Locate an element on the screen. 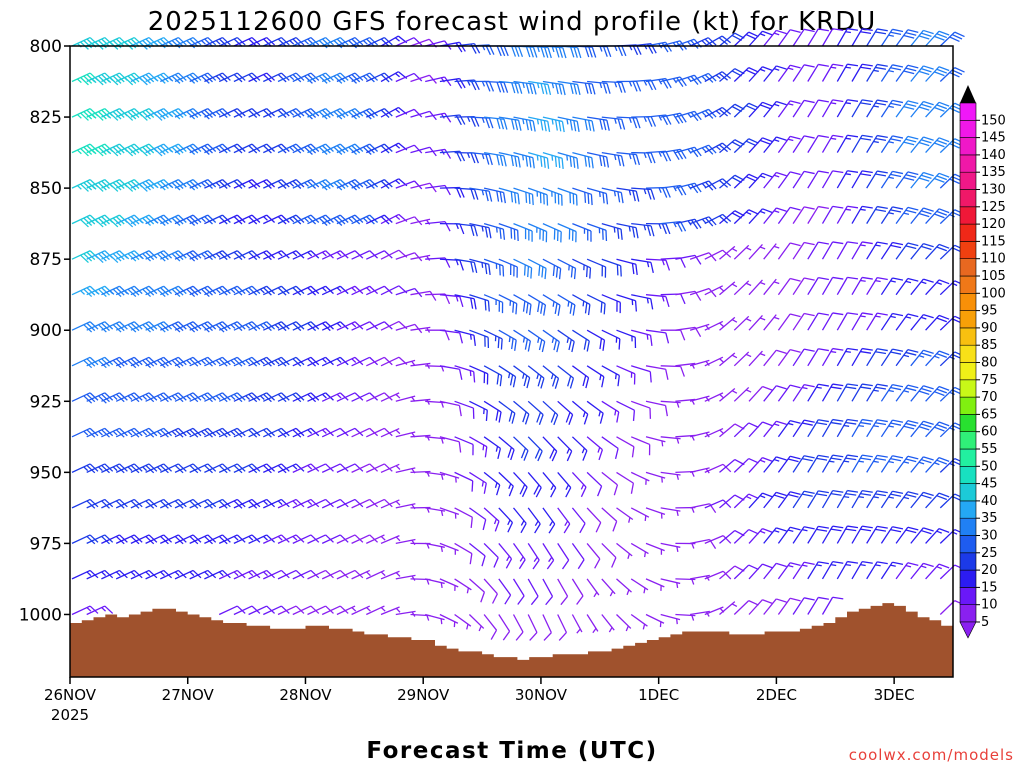 The height and width of the screenshot is (768, 1024). colorbar-label: 30 is located at coordinates (989, 536).